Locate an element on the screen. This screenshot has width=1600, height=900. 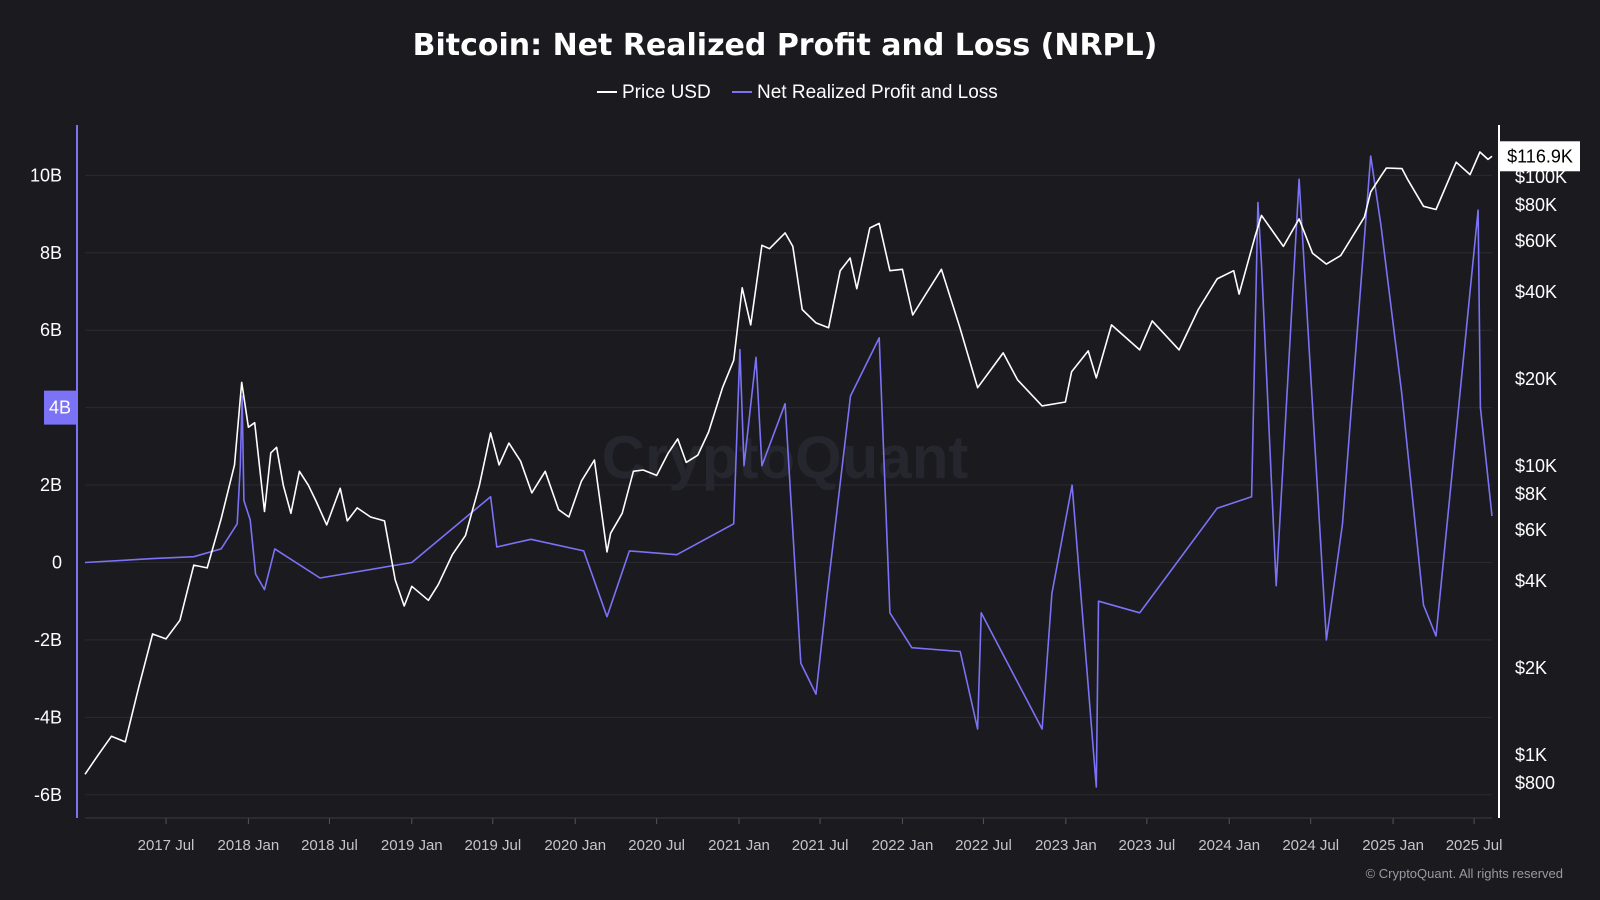
x-axis-tick-label: 2017 Jul is located at coordinates (166, 845).